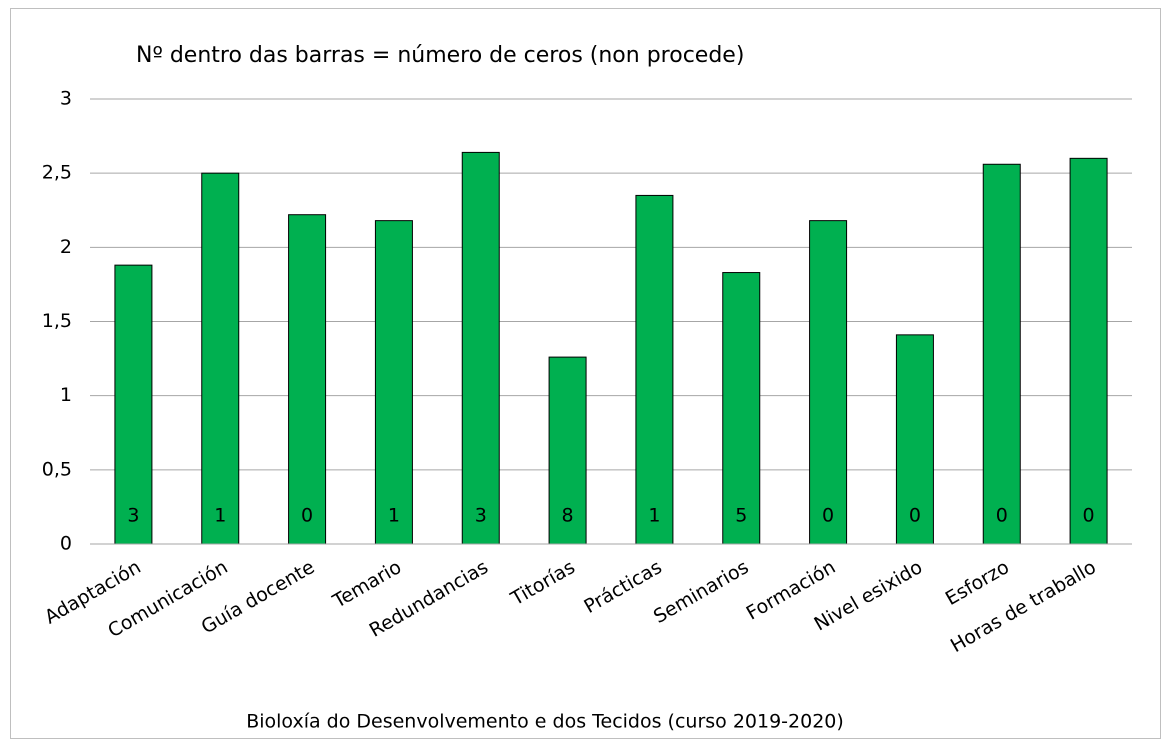  I want to click on y-tick-label: 1, so click(66, 395).